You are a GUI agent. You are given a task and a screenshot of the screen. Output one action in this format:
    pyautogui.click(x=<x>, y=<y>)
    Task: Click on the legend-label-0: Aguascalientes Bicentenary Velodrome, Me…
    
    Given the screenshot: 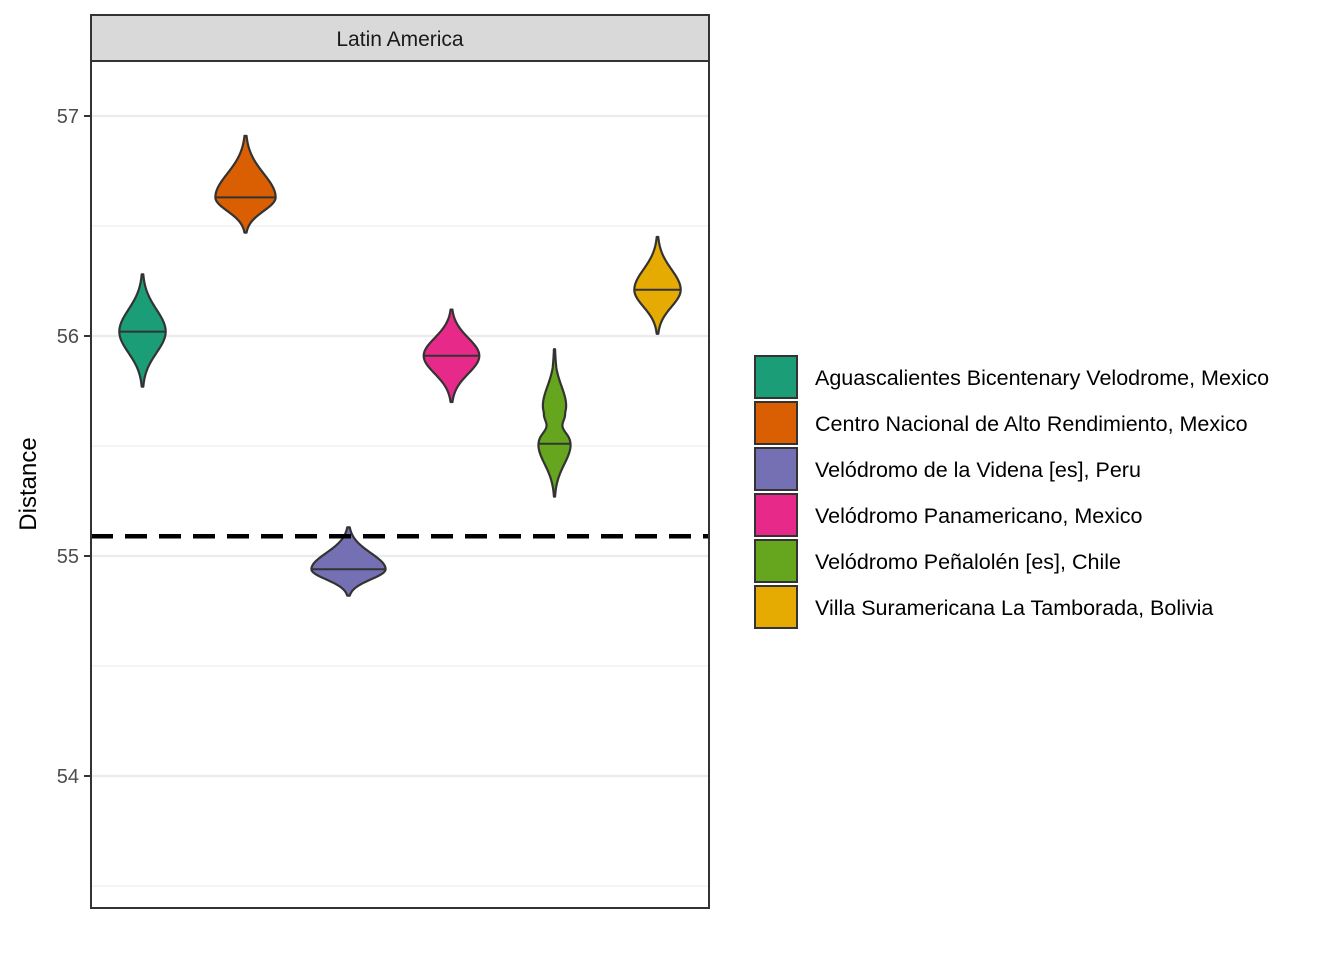 What is the action you would take?
    pyautogui.click(x=1042, y=378)
    